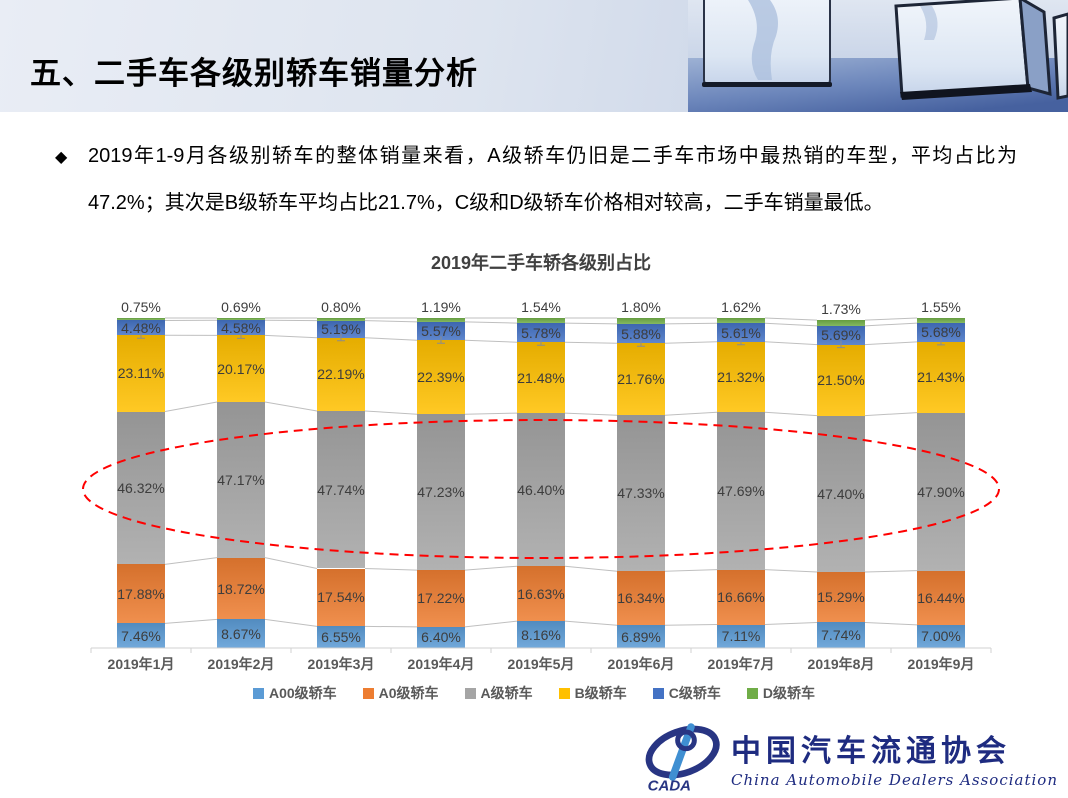  What do you see at coordinates (534, 693) in the screenshot?
I see `chart-legend: A00级轿车 A0级轿车 A级轿车 B级轿车 C级轿车 D级轿车` at bounding box center [534, 693].